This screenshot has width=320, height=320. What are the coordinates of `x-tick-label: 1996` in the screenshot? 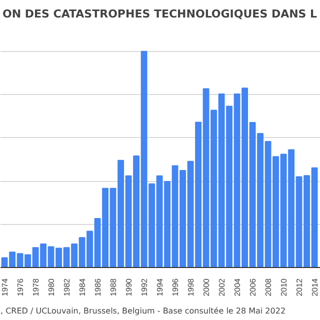 It's located at (175, 287).